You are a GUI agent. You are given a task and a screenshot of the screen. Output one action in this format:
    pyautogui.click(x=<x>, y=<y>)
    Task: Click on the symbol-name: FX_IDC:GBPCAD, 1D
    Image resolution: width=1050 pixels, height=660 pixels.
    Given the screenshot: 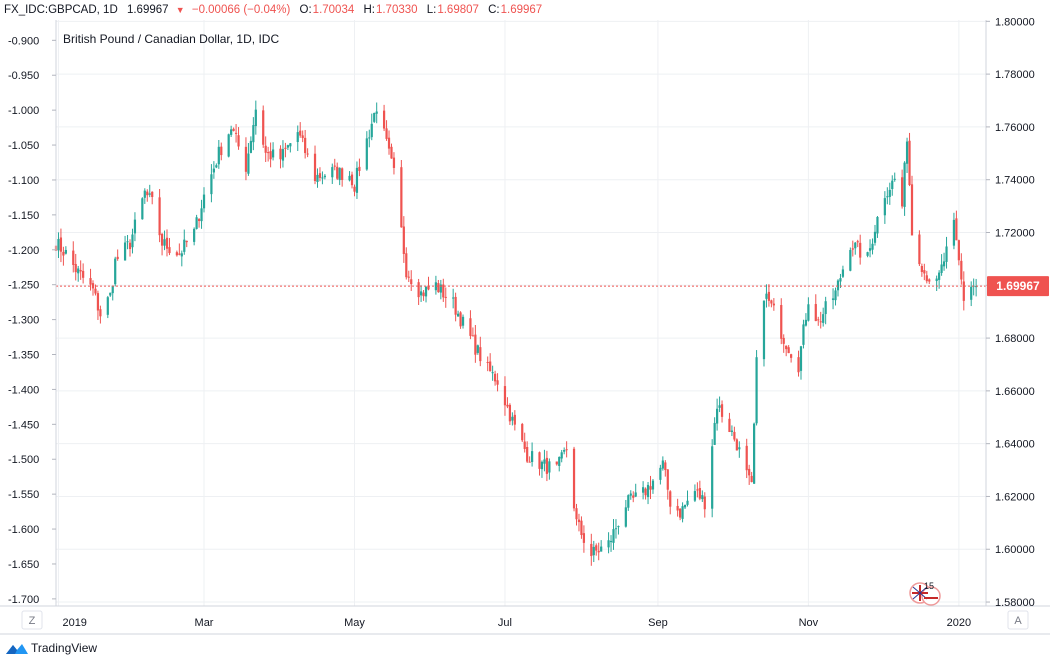 What is the action you would take?
    pyautogui.click(x=61, y=10)
    